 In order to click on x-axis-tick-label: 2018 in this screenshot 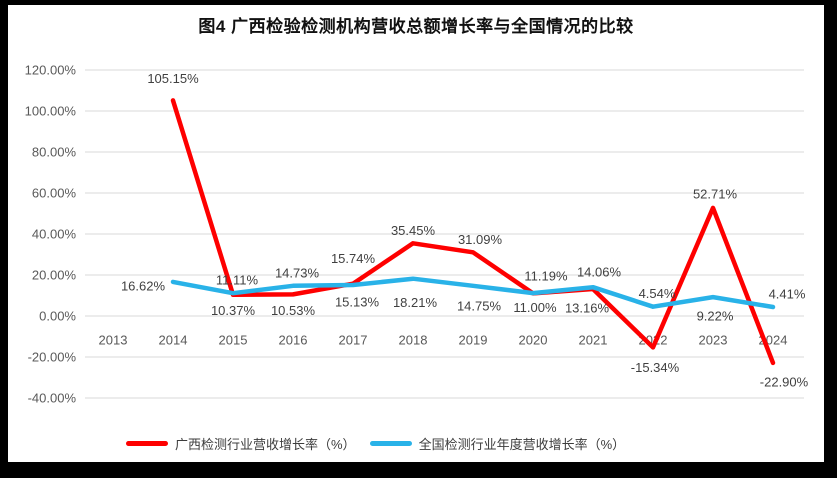, I will do `click(413, 340)`.